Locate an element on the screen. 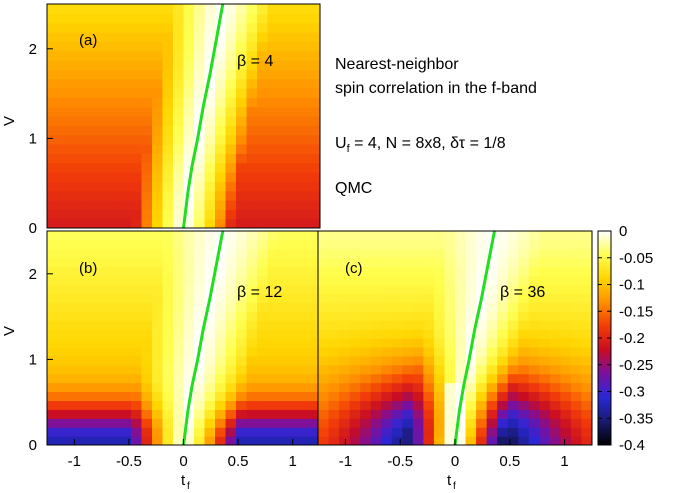  x-tick-label: 0 is located at coordinates (455, 461).